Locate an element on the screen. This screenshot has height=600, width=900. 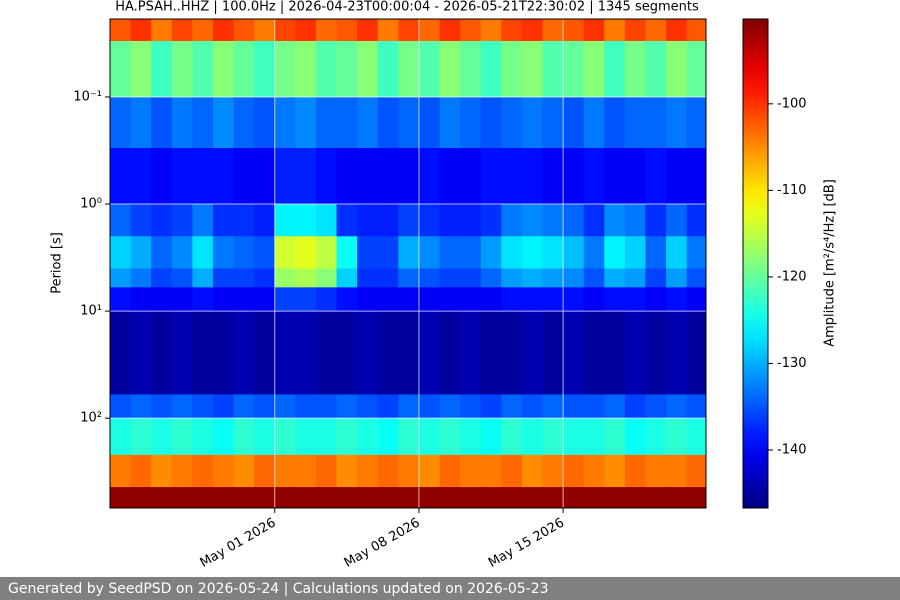
x-tick-label: May 15 2026 is located at coordinates (526, 543).